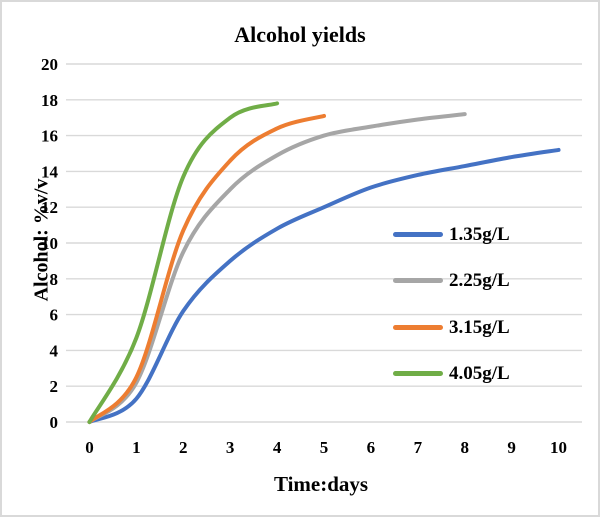 Image resolution: width=600 pixels, height=517 pixels. I want to click on legend-item: 4.05g/L, so click(451, 374).